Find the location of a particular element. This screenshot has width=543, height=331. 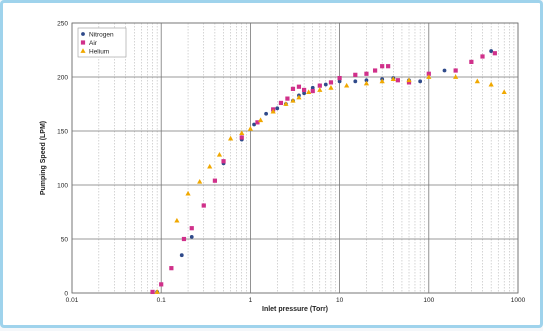

x-axis-label: Inlet pressure (Torr) is located at coordinates (295, 309).